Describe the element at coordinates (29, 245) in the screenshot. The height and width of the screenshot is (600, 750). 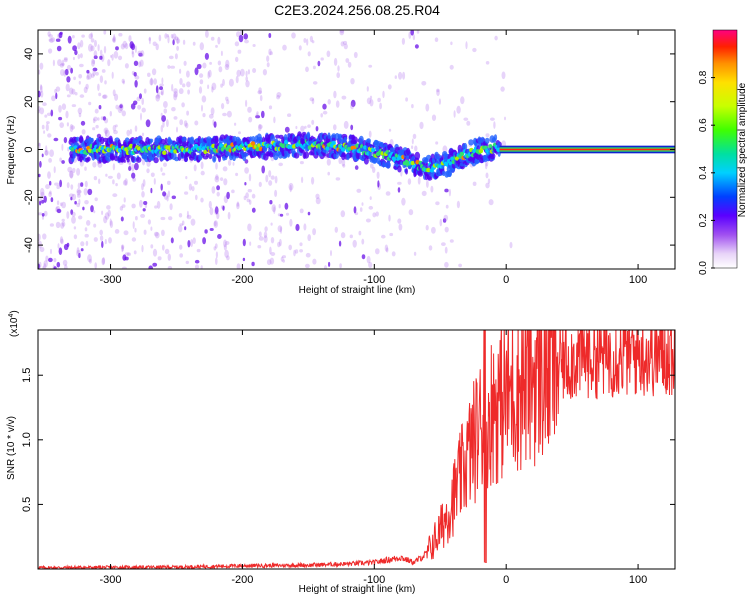
I see `y-tick-label: -40` at that location.